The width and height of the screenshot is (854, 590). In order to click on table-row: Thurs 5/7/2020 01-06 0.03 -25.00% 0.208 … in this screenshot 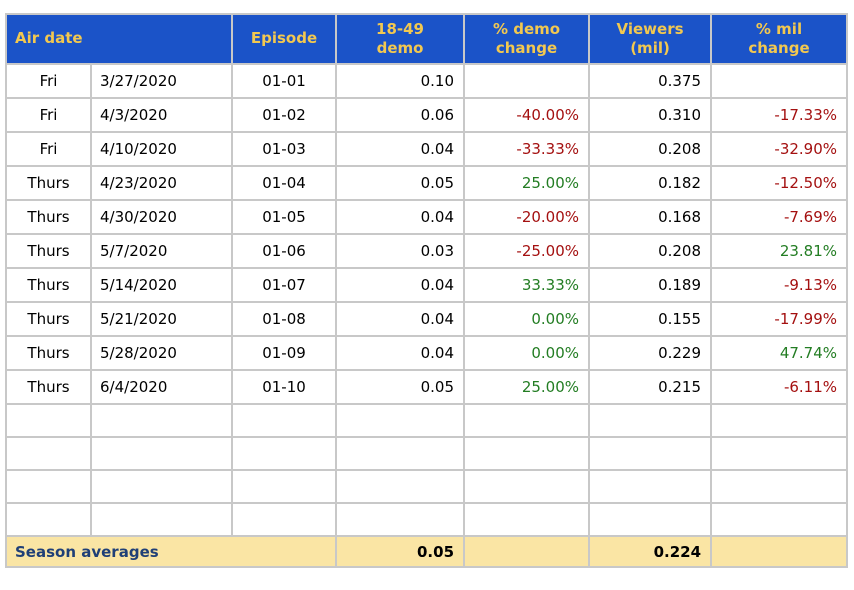, I will do `click(427, 251)`.